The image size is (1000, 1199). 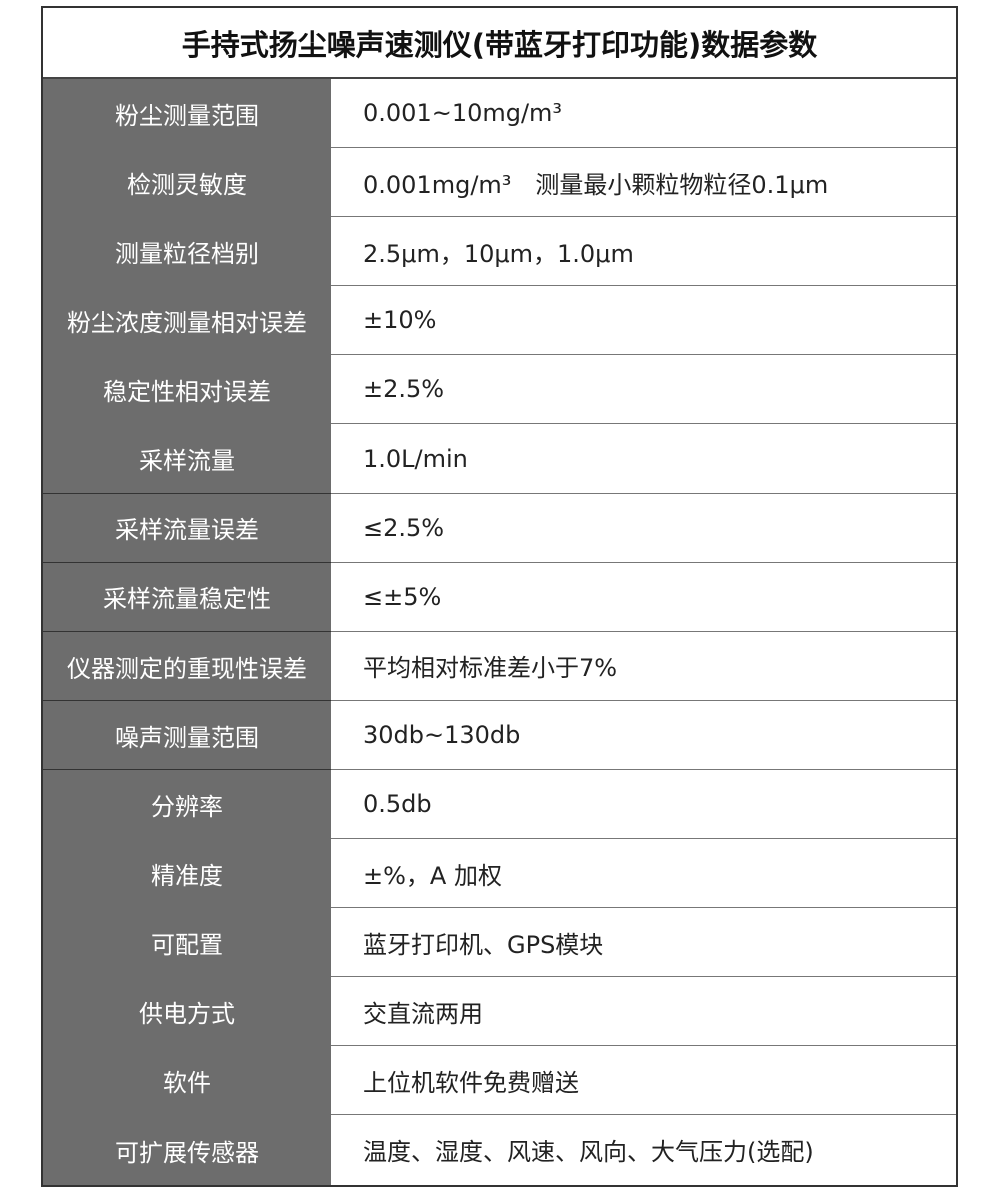 I want to click on param-value: 蓝牙打印机、GPS模块, so click(x=483, y=944).